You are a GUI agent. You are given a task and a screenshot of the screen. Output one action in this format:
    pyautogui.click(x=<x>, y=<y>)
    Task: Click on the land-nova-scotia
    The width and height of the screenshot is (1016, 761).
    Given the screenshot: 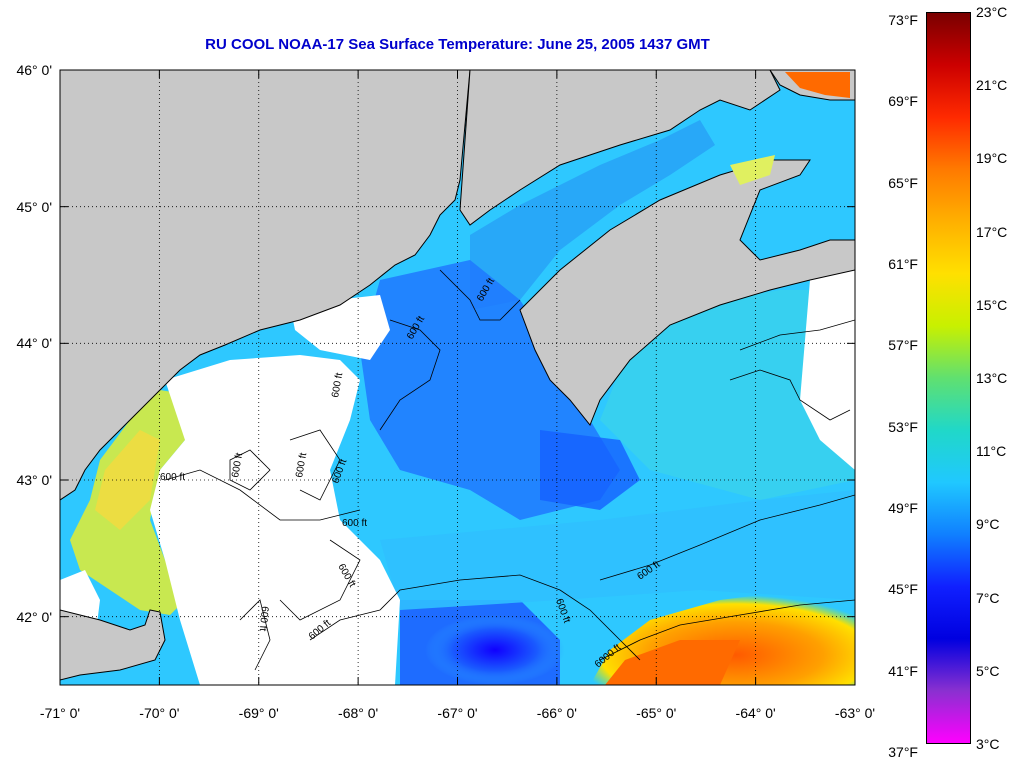 What is the action you would take?
    pyautogui.click(x=687, y=292)
    